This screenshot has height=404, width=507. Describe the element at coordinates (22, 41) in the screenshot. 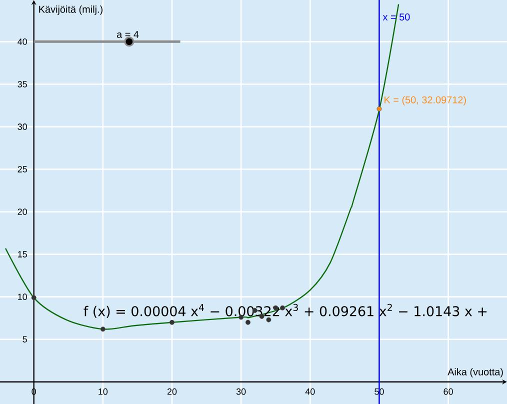

I see `y-tick-label: 40` at that location.